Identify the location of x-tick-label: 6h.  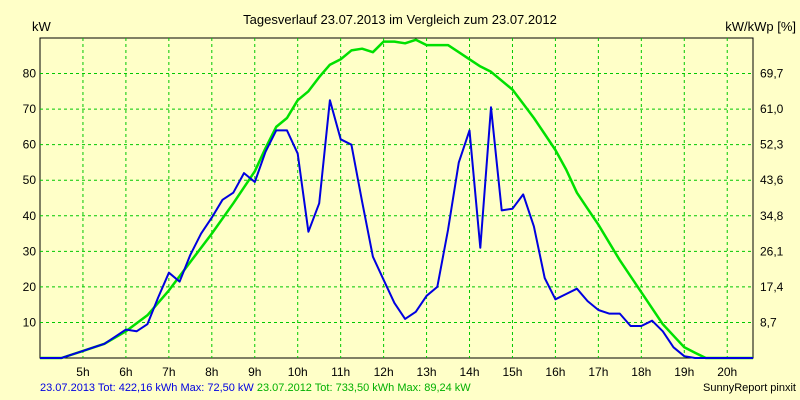
(125, 372).